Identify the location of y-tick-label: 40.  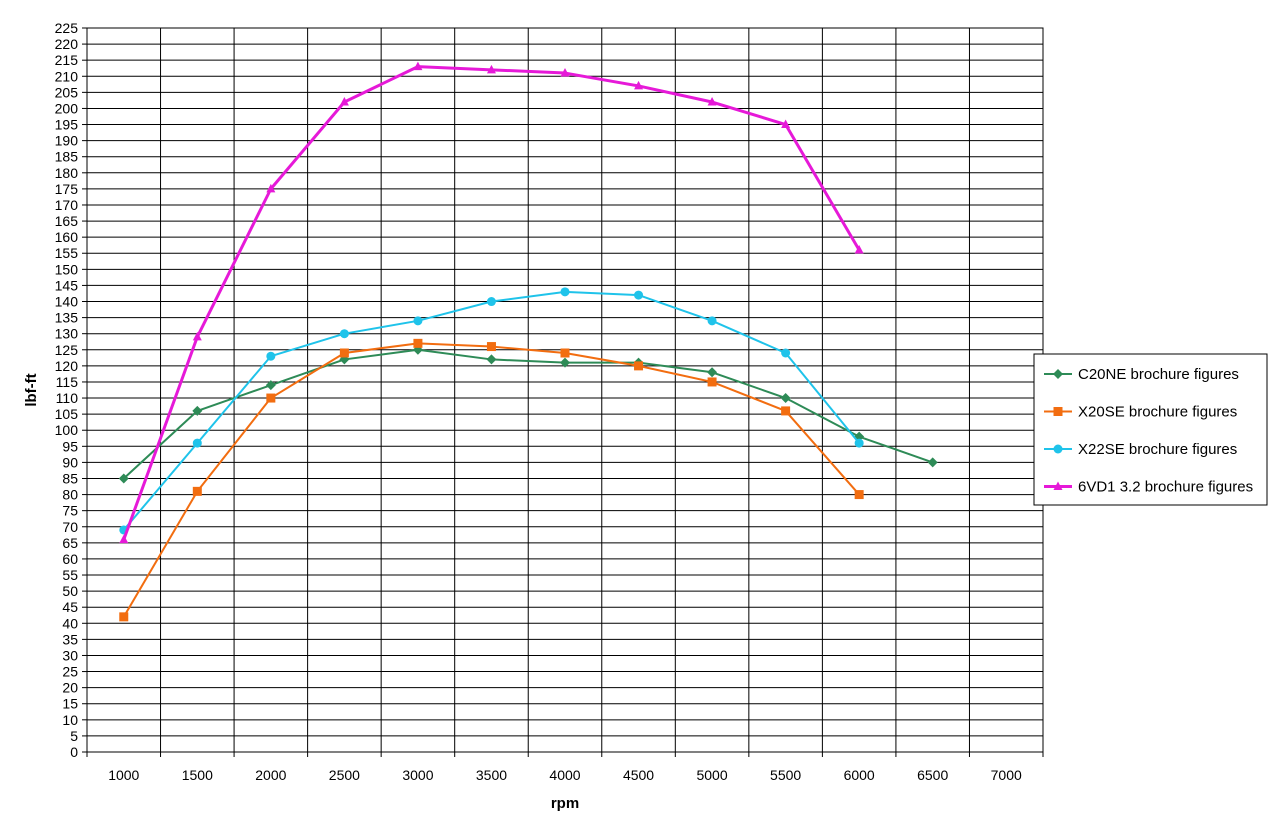
(70, 623).